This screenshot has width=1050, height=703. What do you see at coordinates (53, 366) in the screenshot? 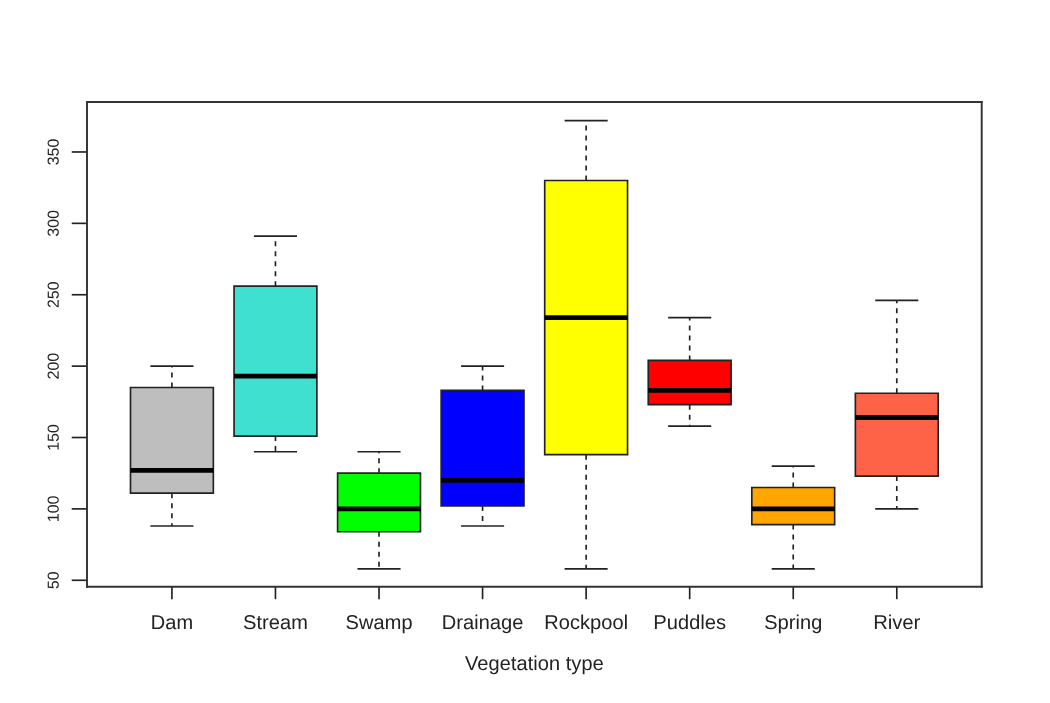
I see `y-tick-label: 200` at bounding box center [53, 366].